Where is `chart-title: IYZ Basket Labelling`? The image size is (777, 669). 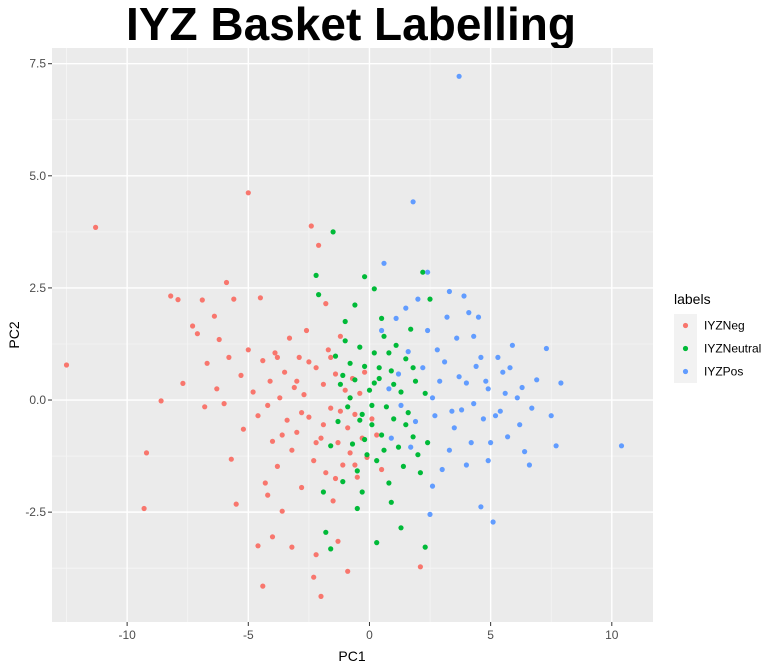
chart-title: IYZ Basket Labelling is located at coordinates (351, 25).